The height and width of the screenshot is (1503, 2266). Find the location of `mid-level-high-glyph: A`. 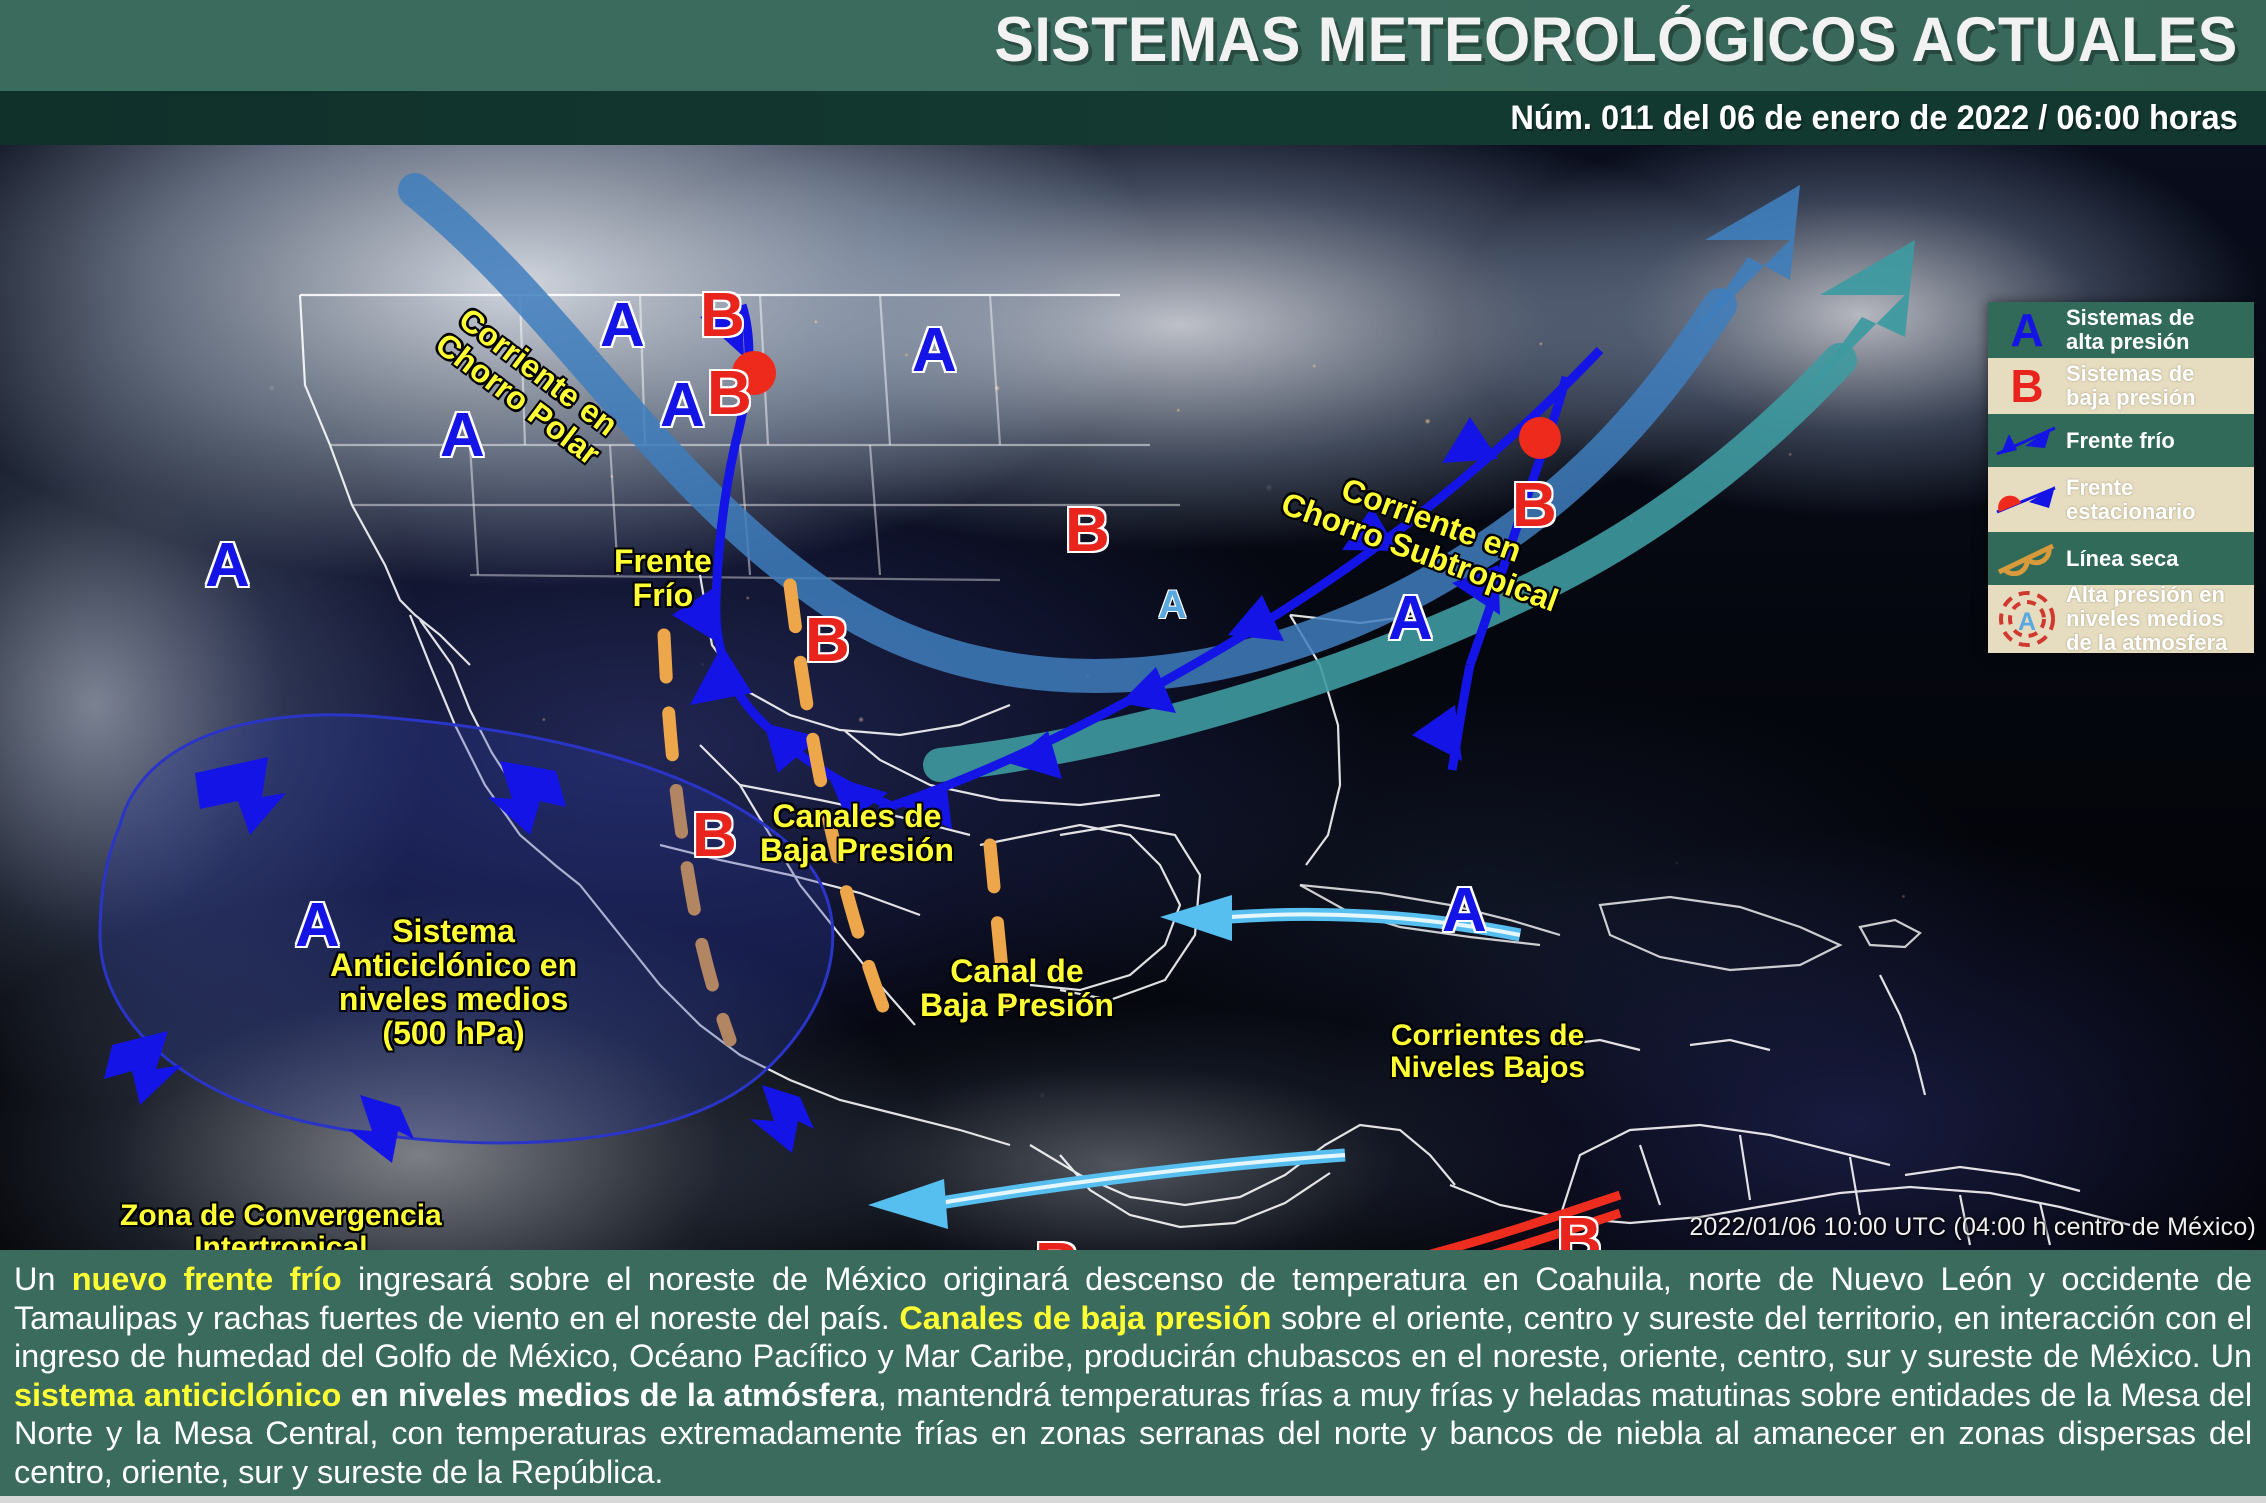

mid-level-high-glyph: A is located at coordinates (2027, 619).